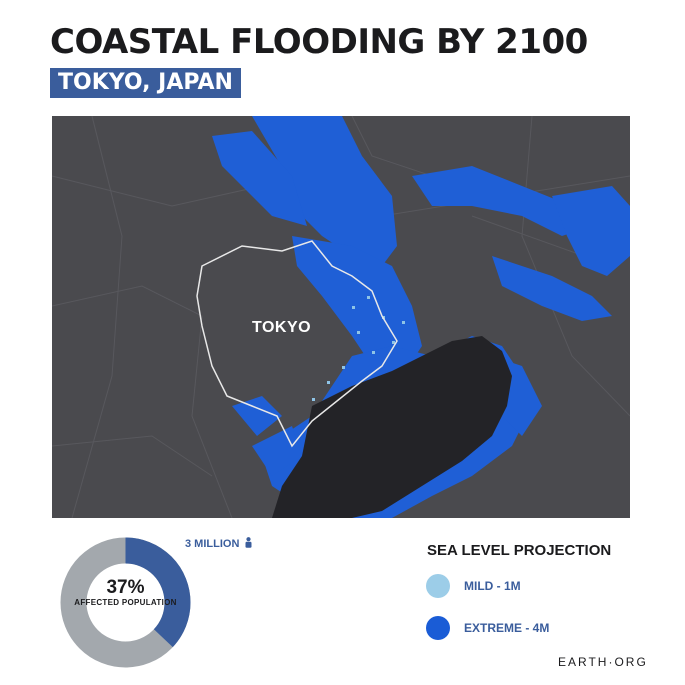  I want to click on population-value: 3 MILLION, so click(212, 543).